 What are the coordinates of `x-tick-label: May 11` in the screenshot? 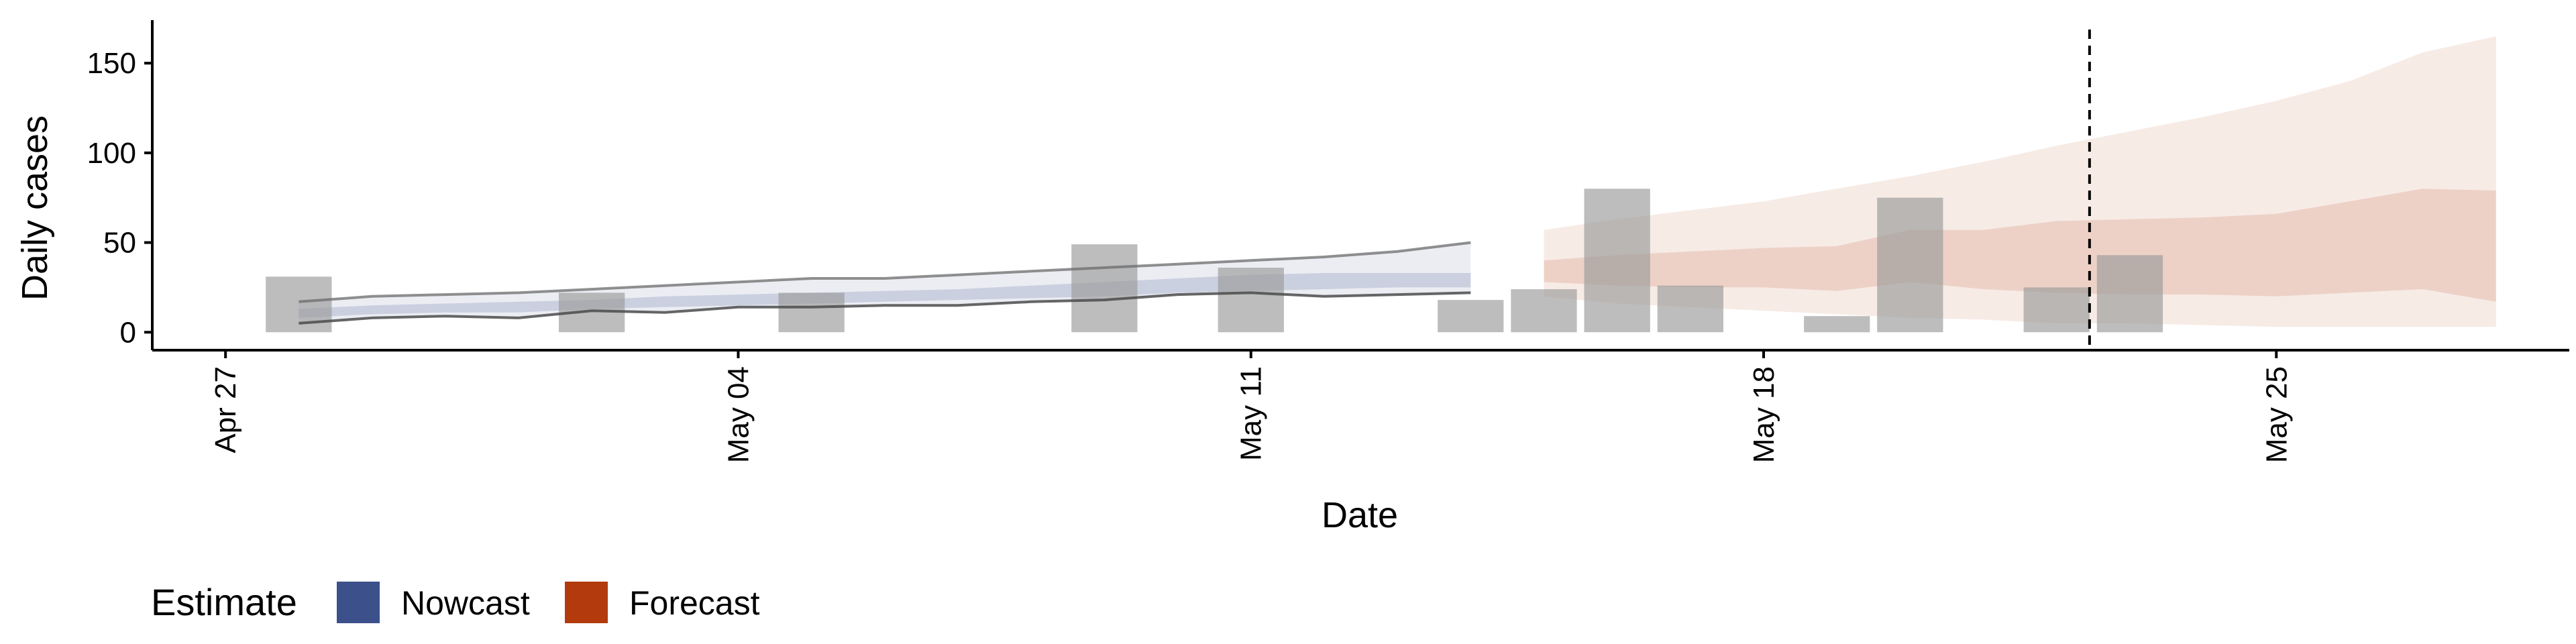 It's located at (1251, 413).